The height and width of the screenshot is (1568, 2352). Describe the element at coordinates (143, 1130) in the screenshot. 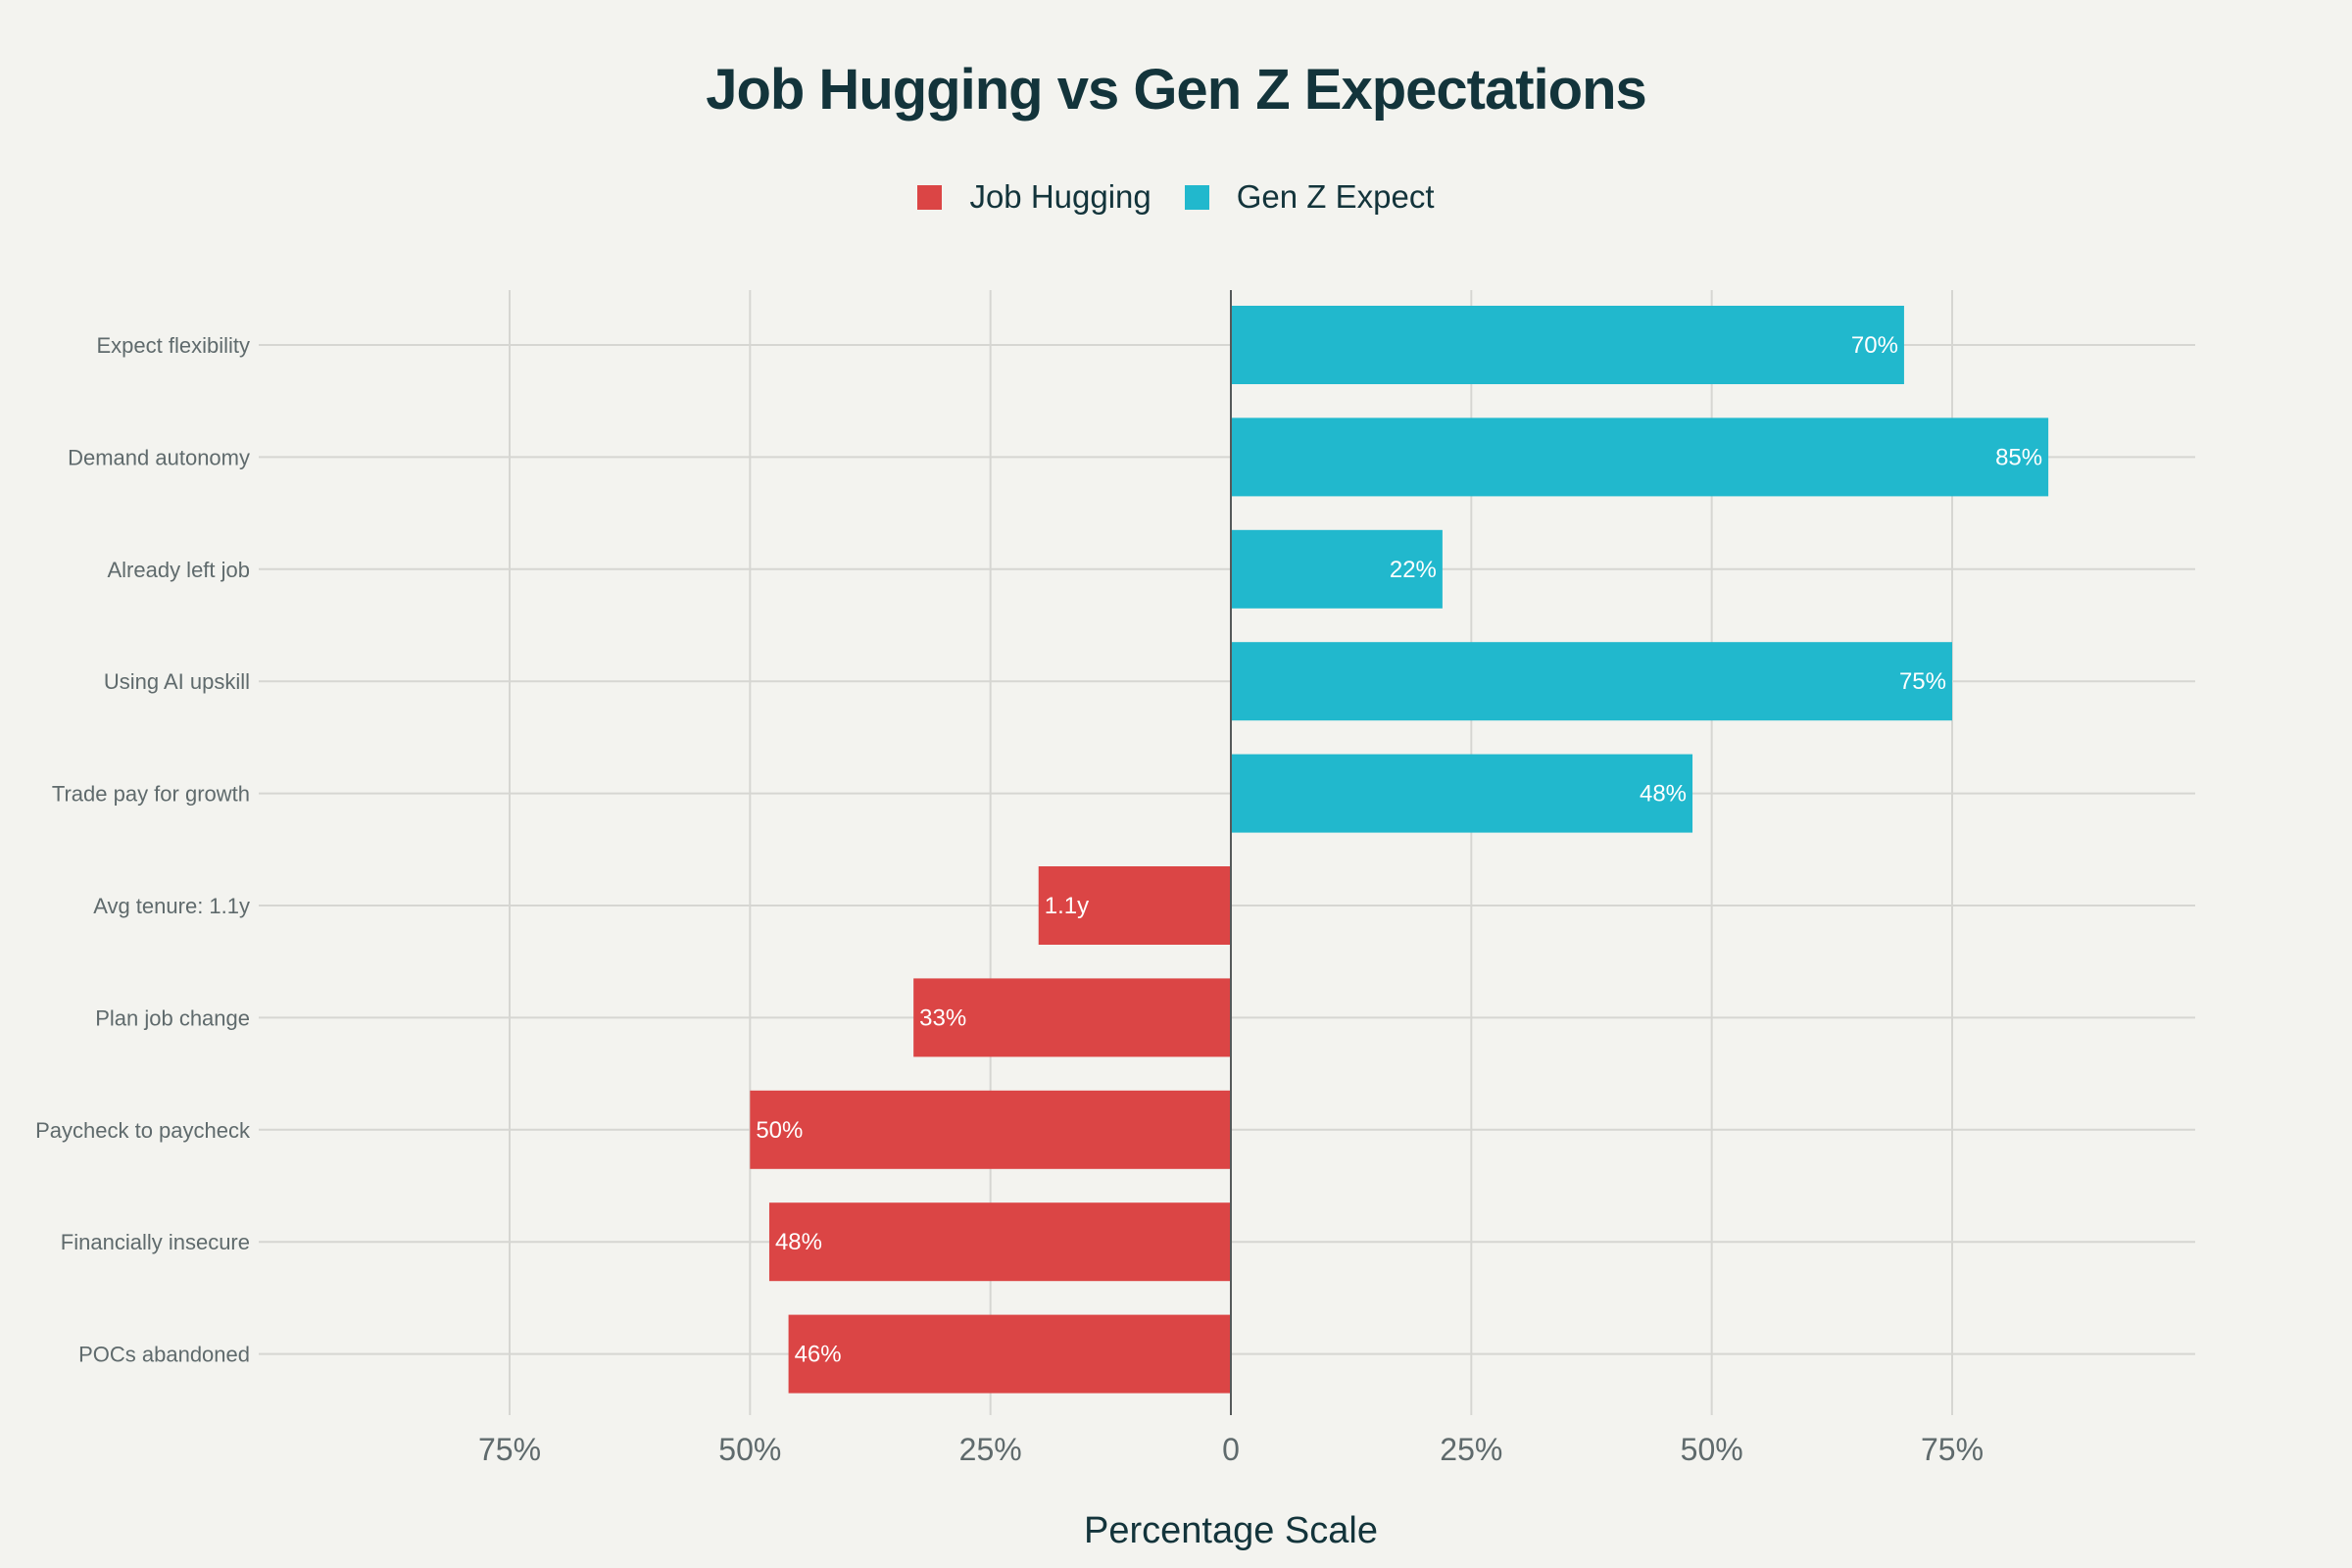

I see `y-tick-label: Paycheck to paycheck` at that location.